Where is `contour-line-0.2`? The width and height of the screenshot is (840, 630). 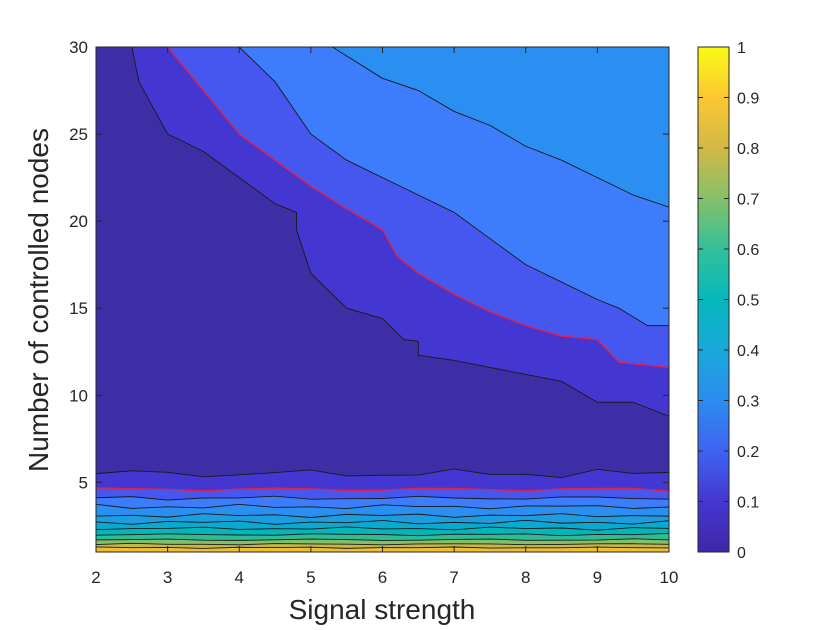 contour-line-0.2 is located at coordinates (500, 127).